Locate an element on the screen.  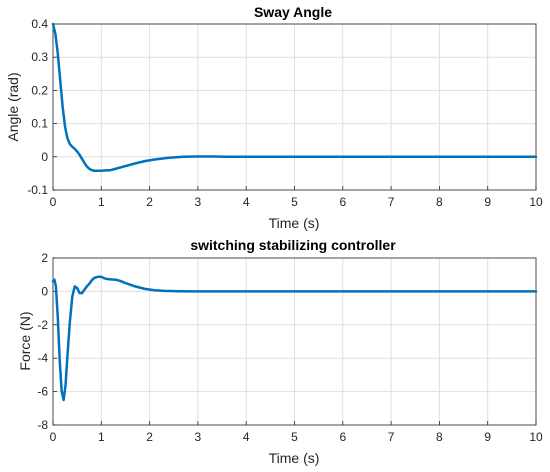
sway-angle-x-tick-label: 9 is located at coordinates (487, 202).